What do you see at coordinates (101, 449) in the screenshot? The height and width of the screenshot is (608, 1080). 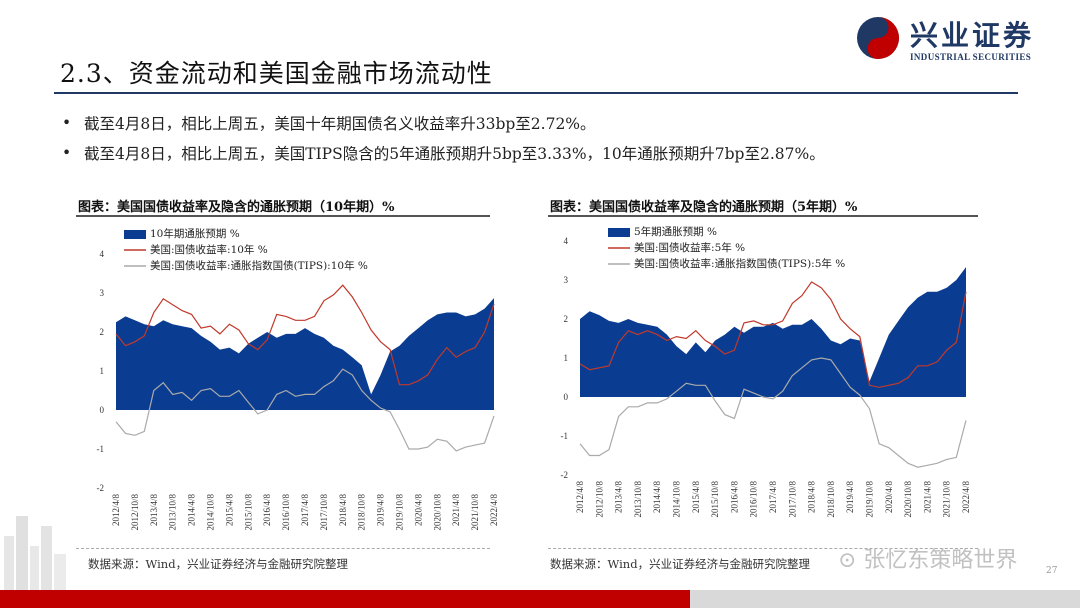 I see `chart-10y-y-tick-label: -1` at bounding box center [101, 449].